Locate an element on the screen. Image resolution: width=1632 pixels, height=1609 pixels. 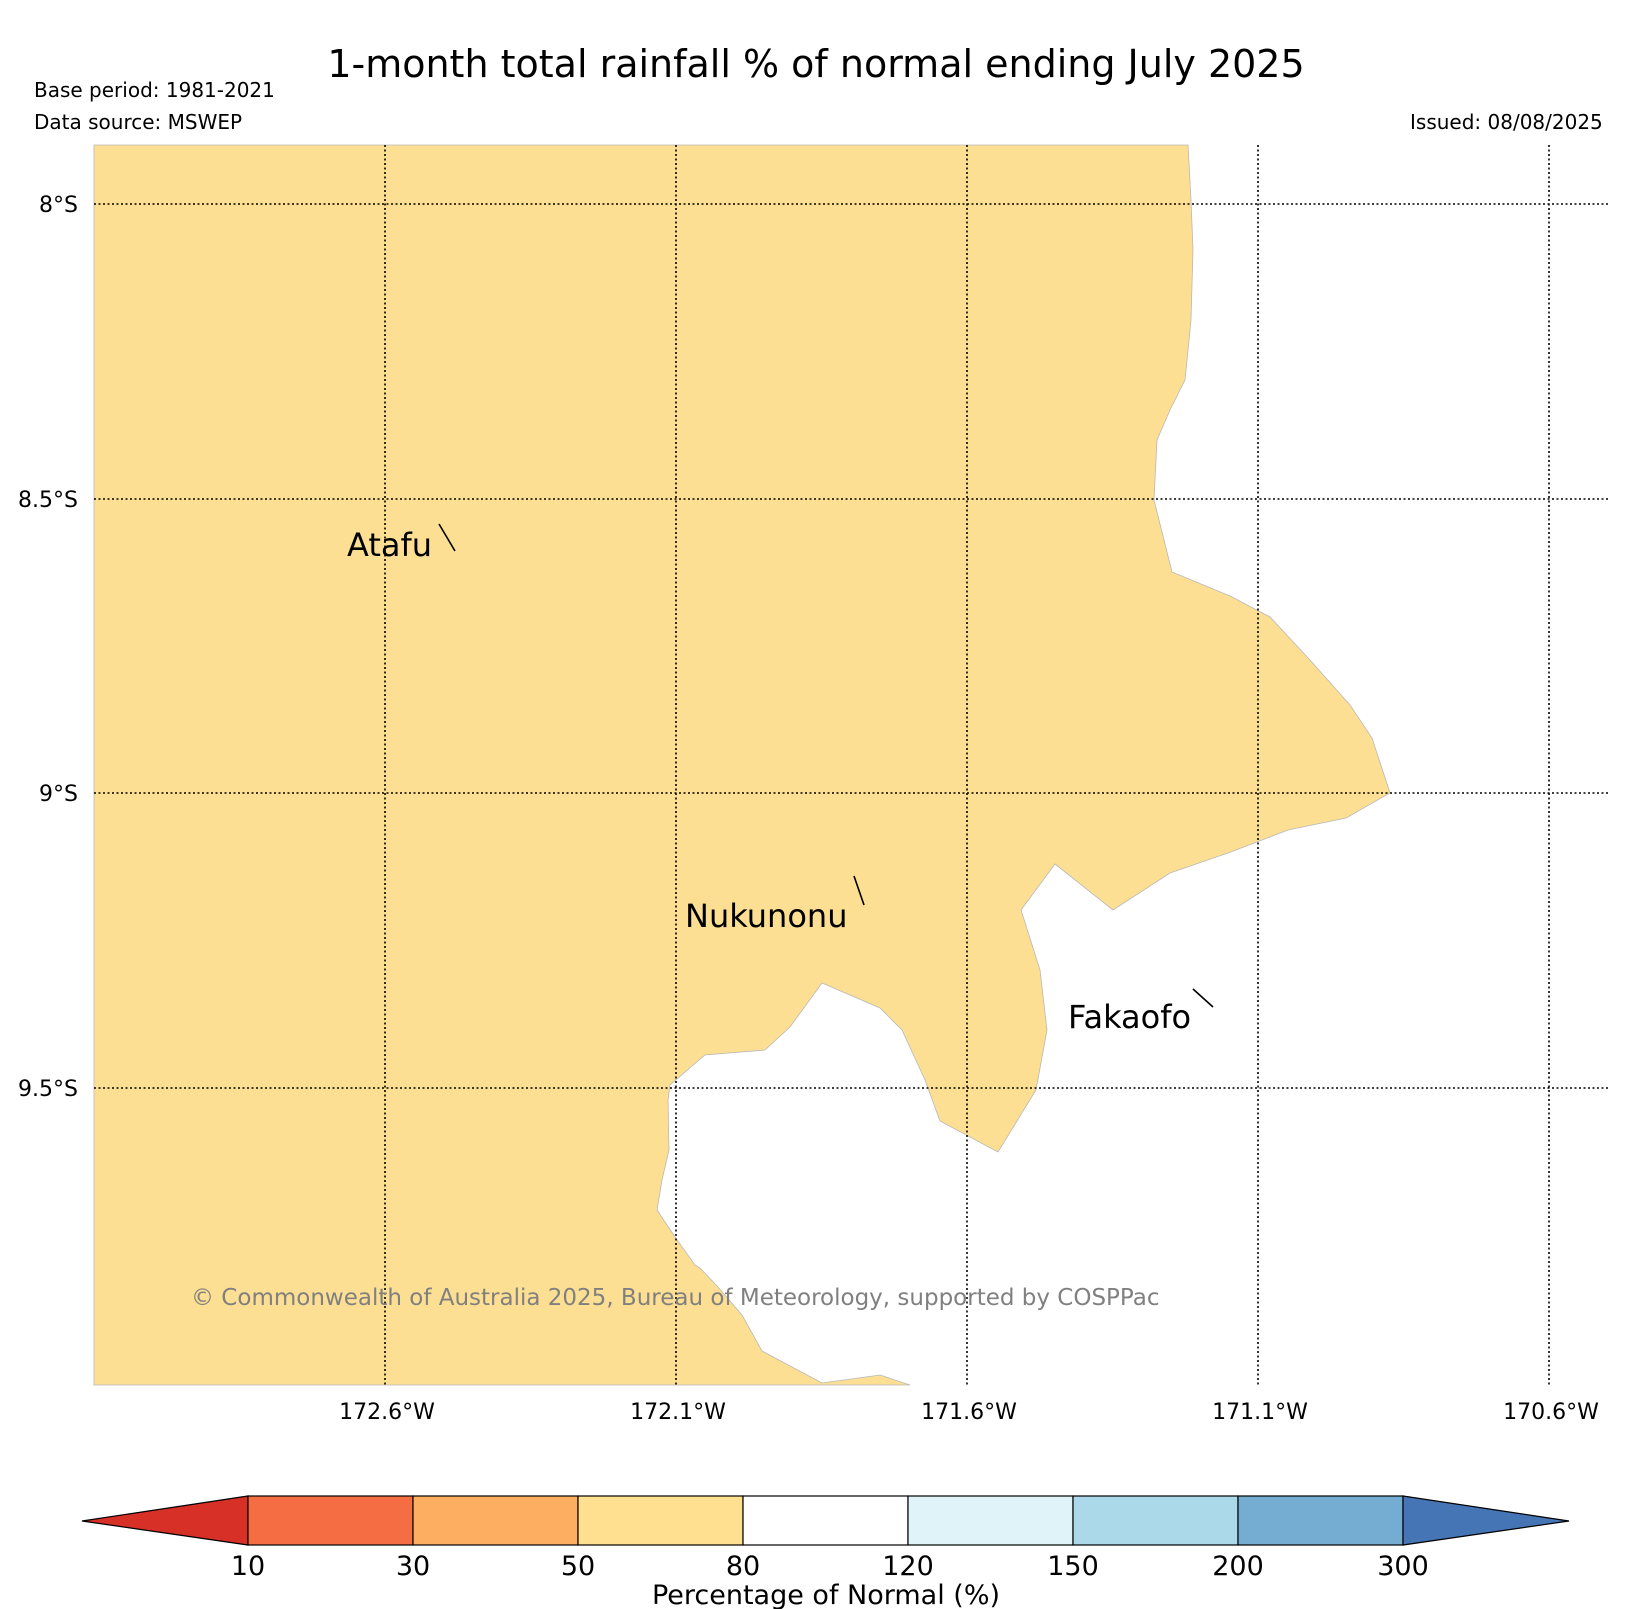
lat-label-8-5: 8.5°S is located at coordinates (48, 500).